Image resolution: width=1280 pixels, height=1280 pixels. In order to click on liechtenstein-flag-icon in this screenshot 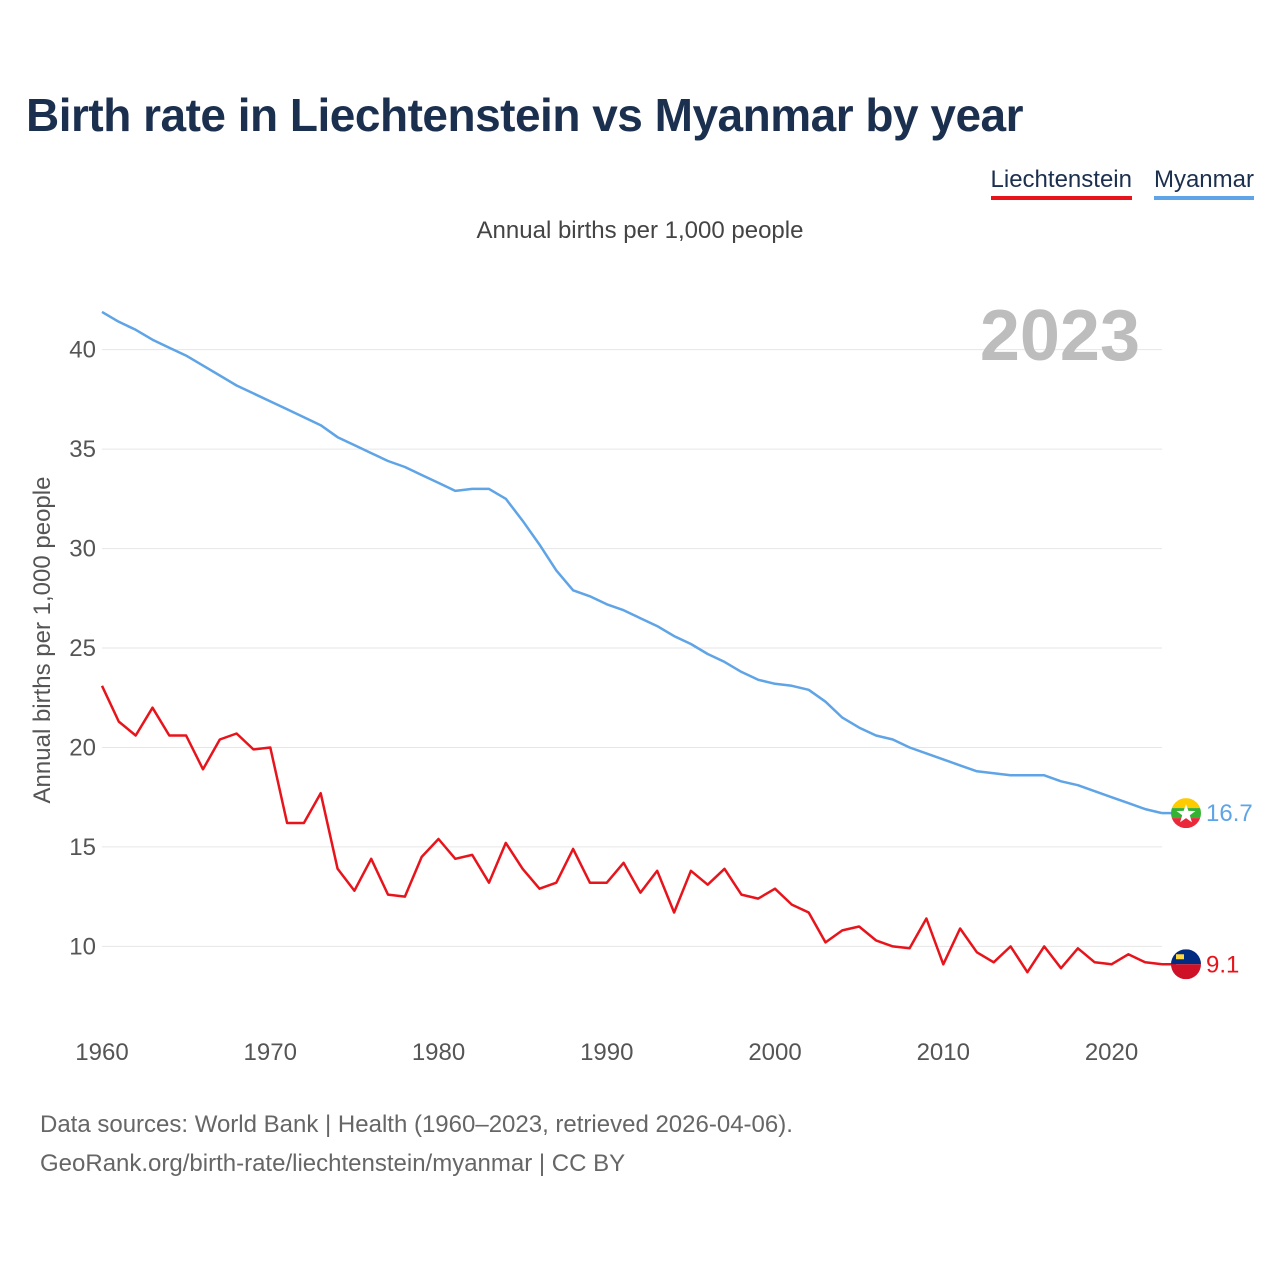, I will do `click(1186, 964)`.